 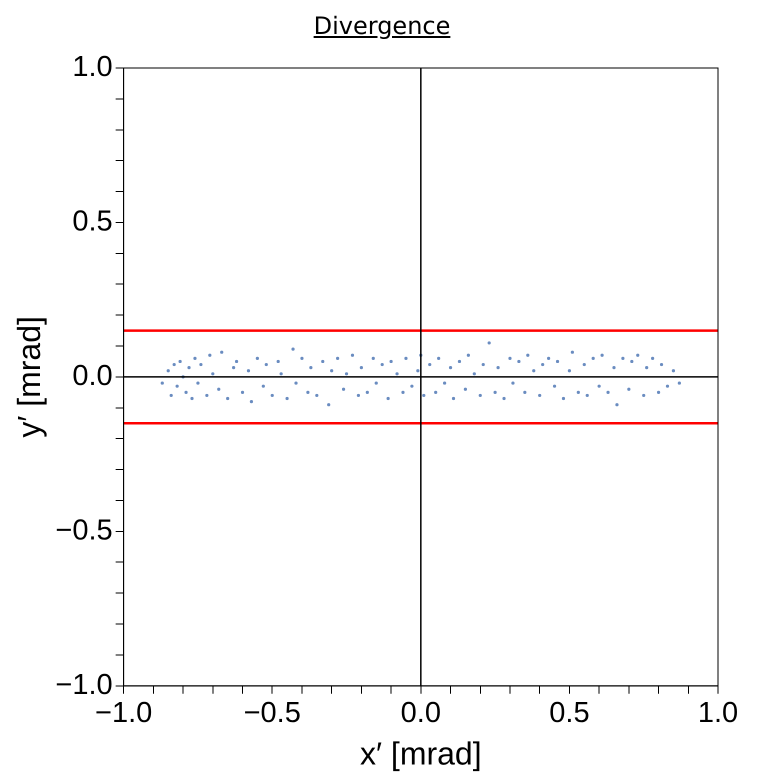 I want to click on y-tick-label: 0.5, so click(x=92, y=221).